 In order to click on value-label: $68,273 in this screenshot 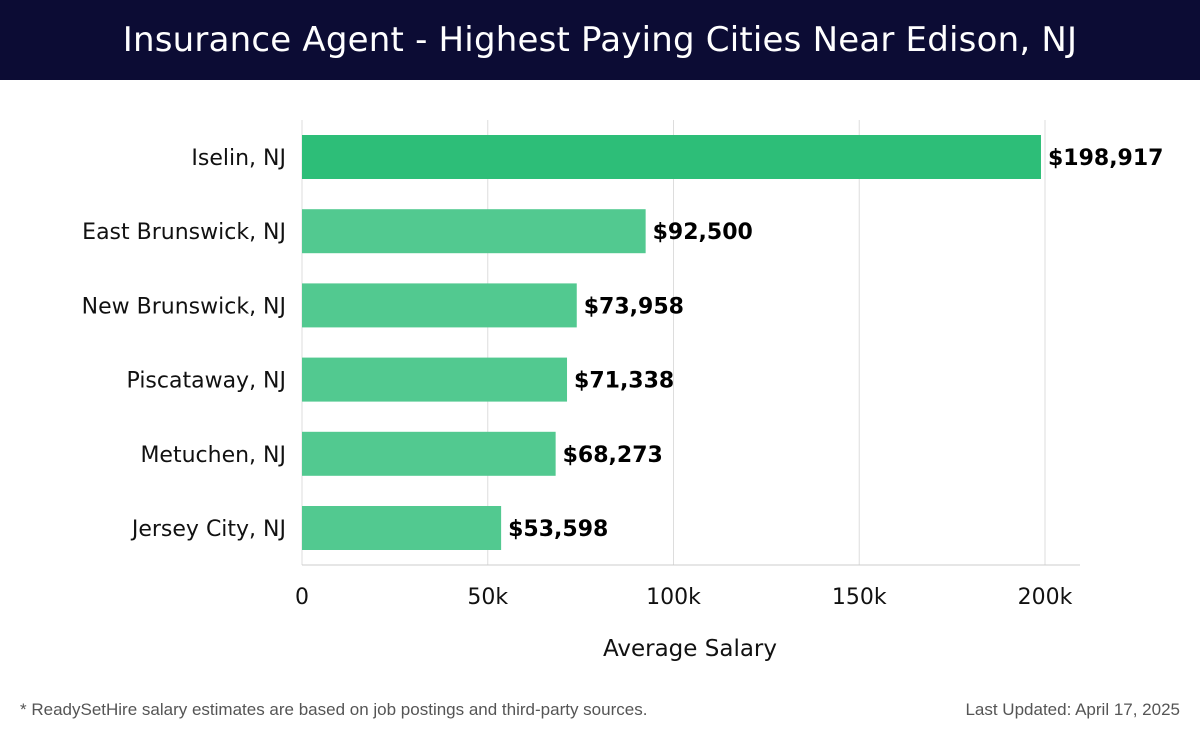, I will do `click(613, 455)`.